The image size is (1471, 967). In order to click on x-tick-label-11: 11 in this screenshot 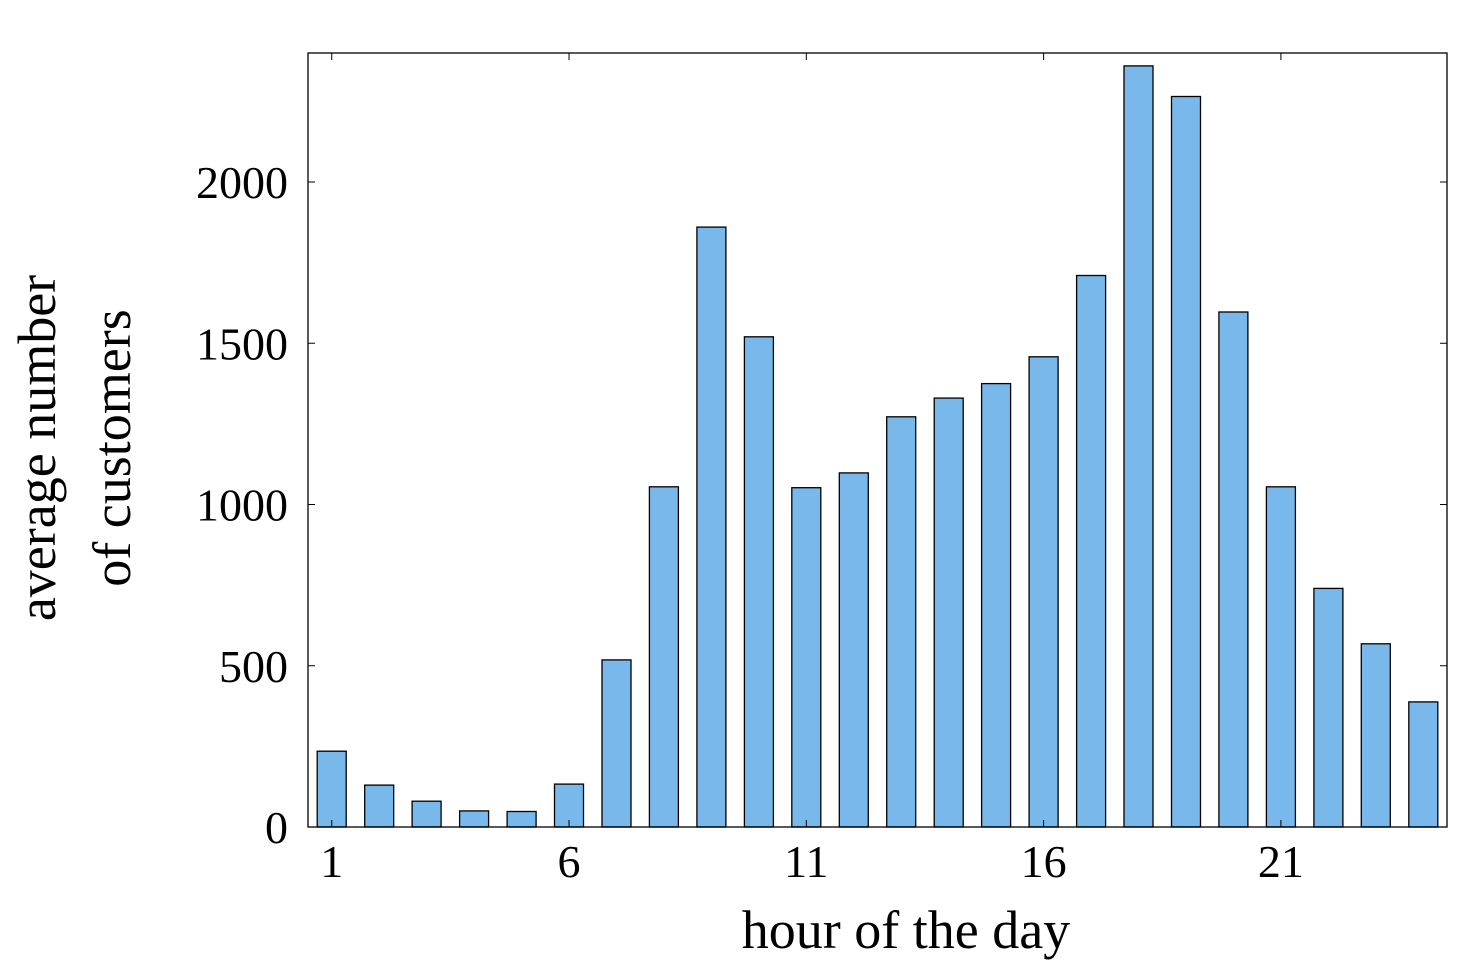, I will do `click(806, 861)`.